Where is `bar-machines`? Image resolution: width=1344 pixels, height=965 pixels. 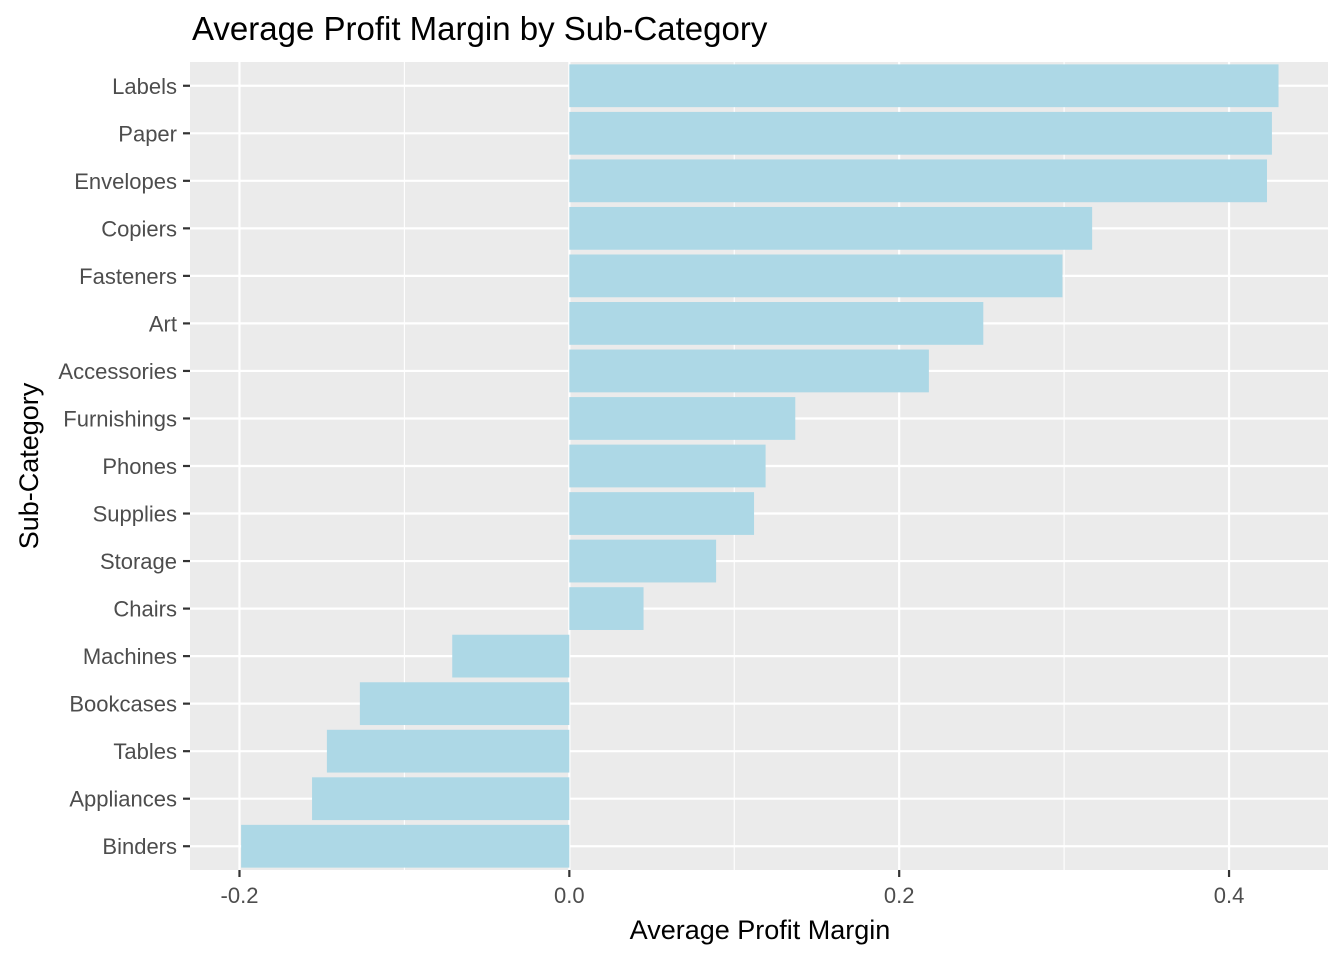 bar-machines is located at coordinates (511, 656).